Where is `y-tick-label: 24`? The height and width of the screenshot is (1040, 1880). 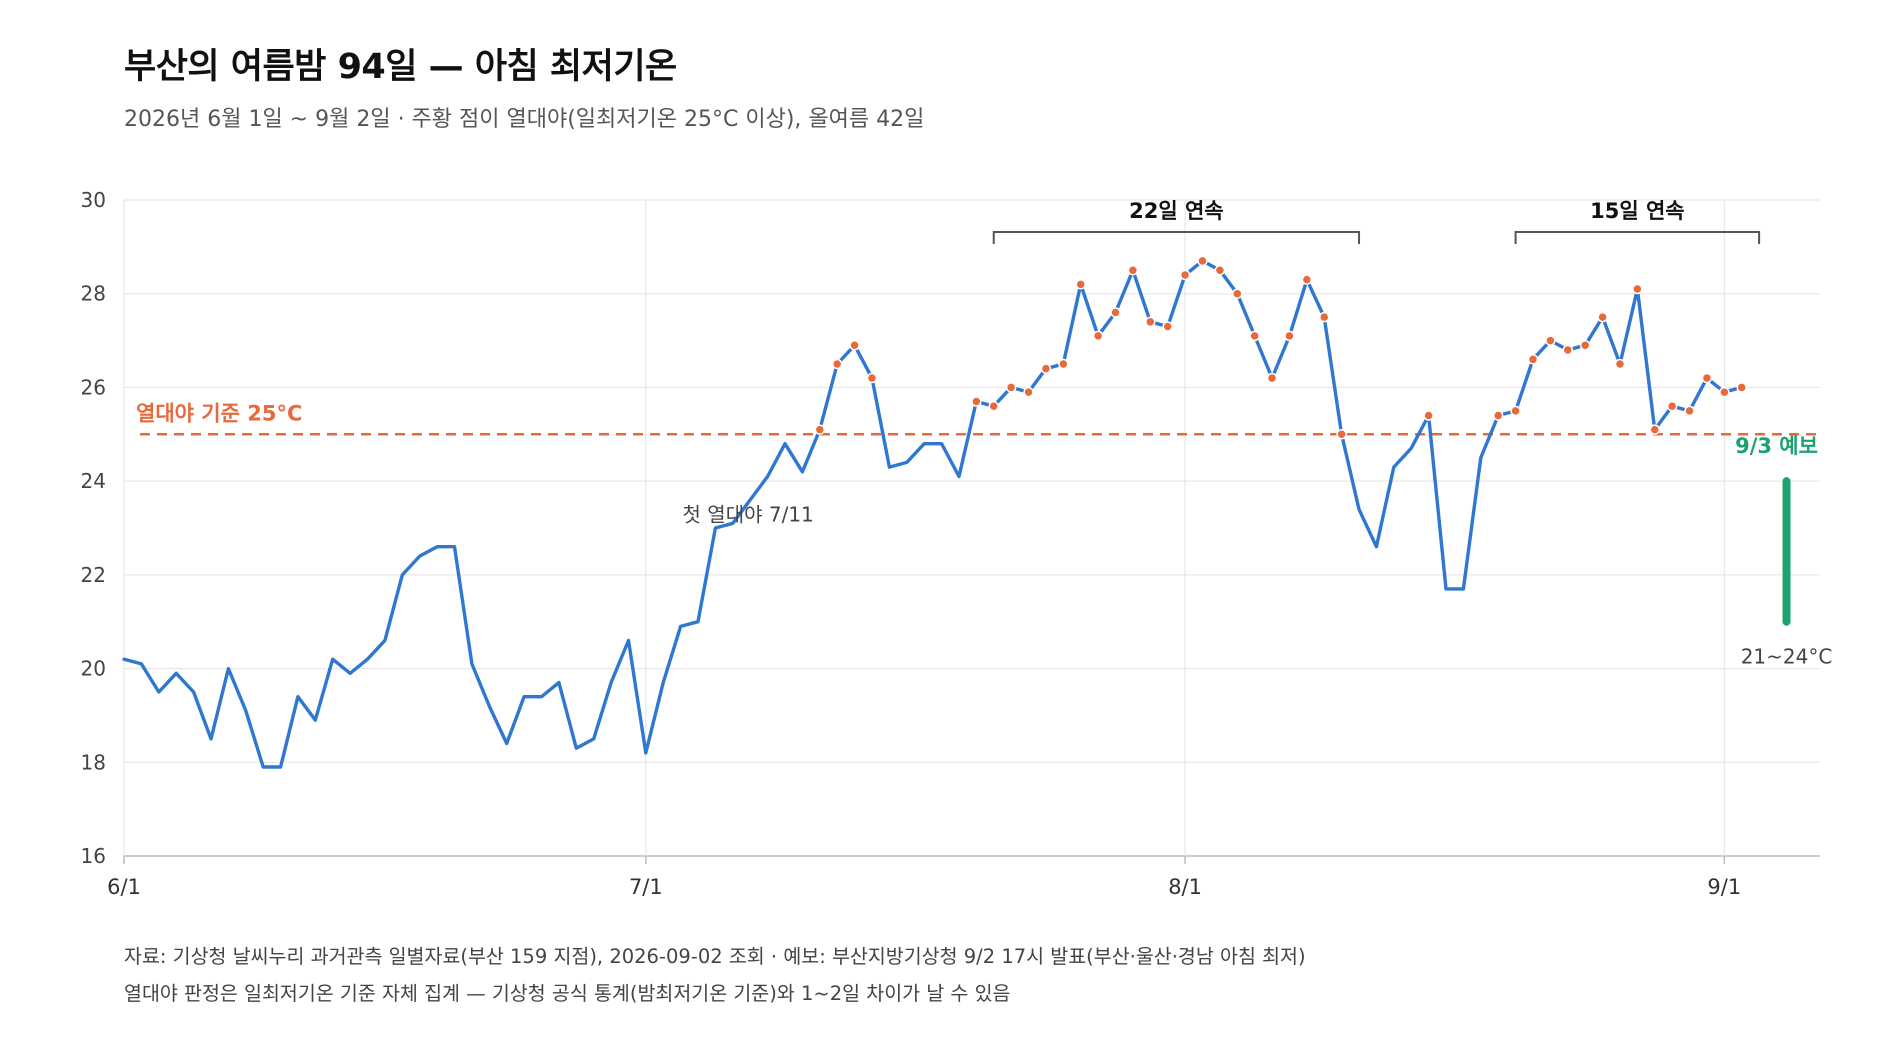 y-tick-label: 24 is located at coordinates (93, 481).